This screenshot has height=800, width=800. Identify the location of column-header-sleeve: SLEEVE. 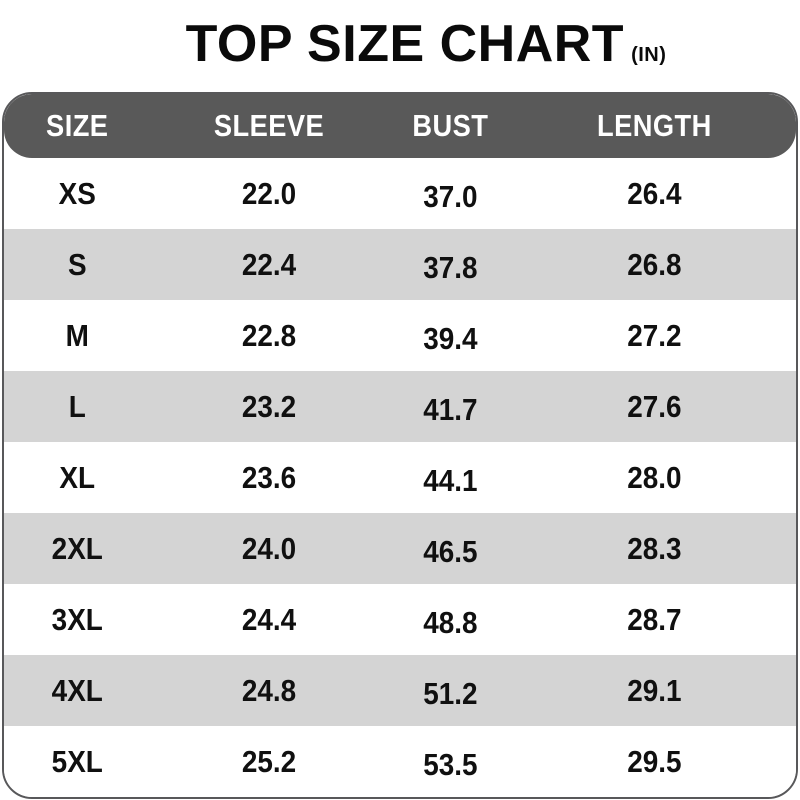
(268, 125).